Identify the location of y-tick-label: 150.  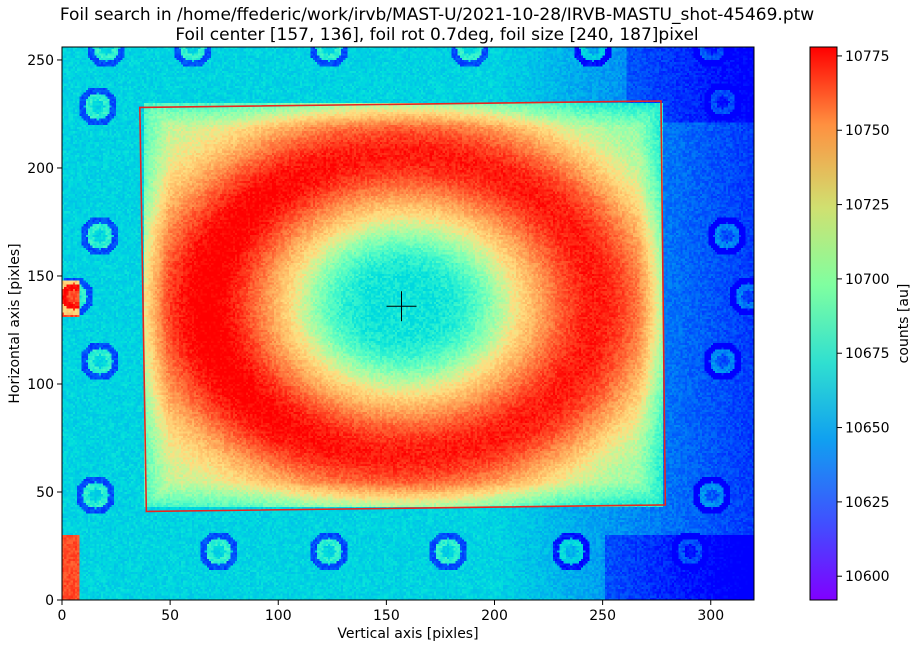
(40, 277).